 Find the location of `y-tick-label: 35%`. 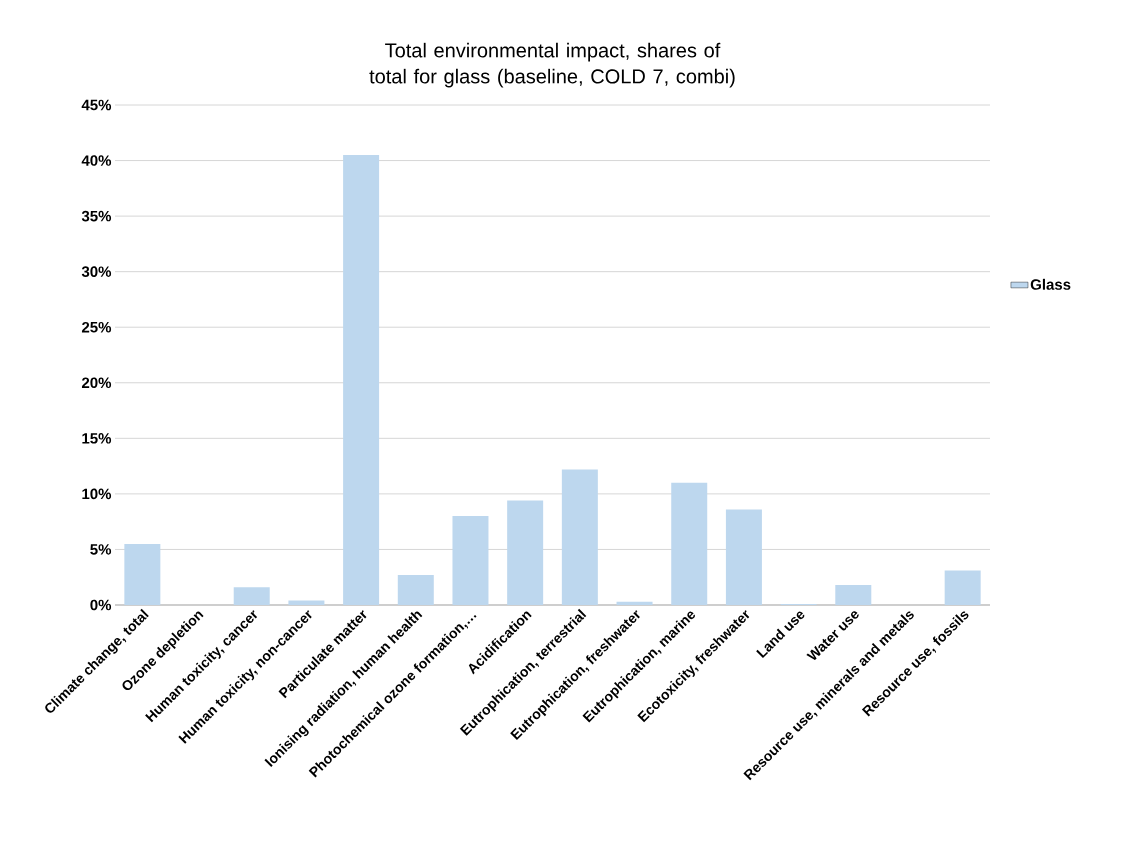

y-tick-label: 35% is located at coordinates (96, 216).